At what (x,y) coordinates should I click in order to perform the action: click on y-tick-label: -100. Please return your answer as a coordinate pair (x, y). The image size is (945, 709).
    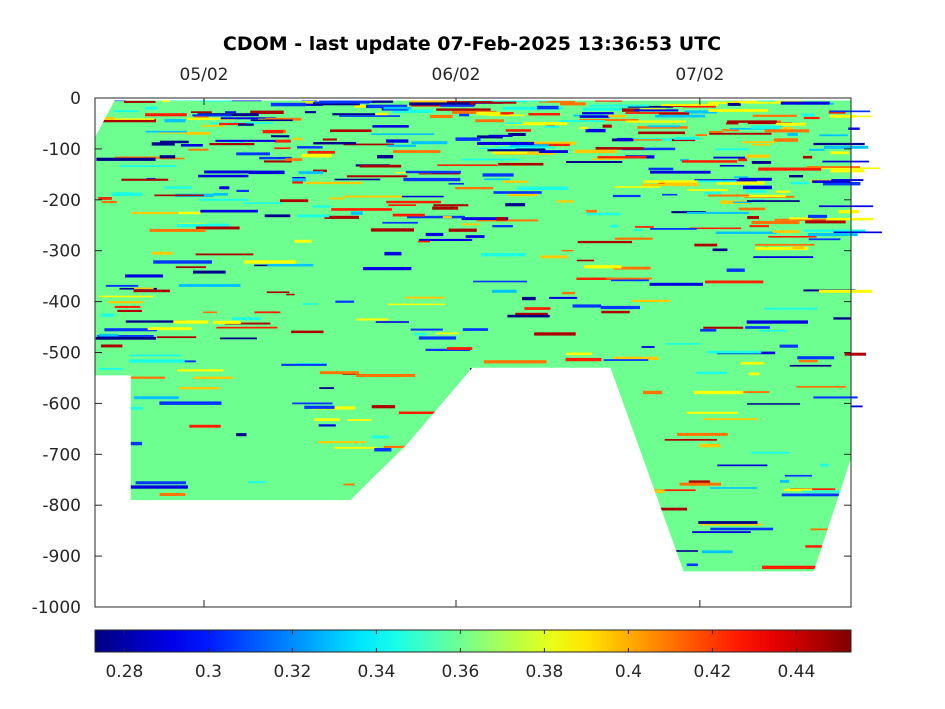
    Looking at the image, I should click on (61, 150).